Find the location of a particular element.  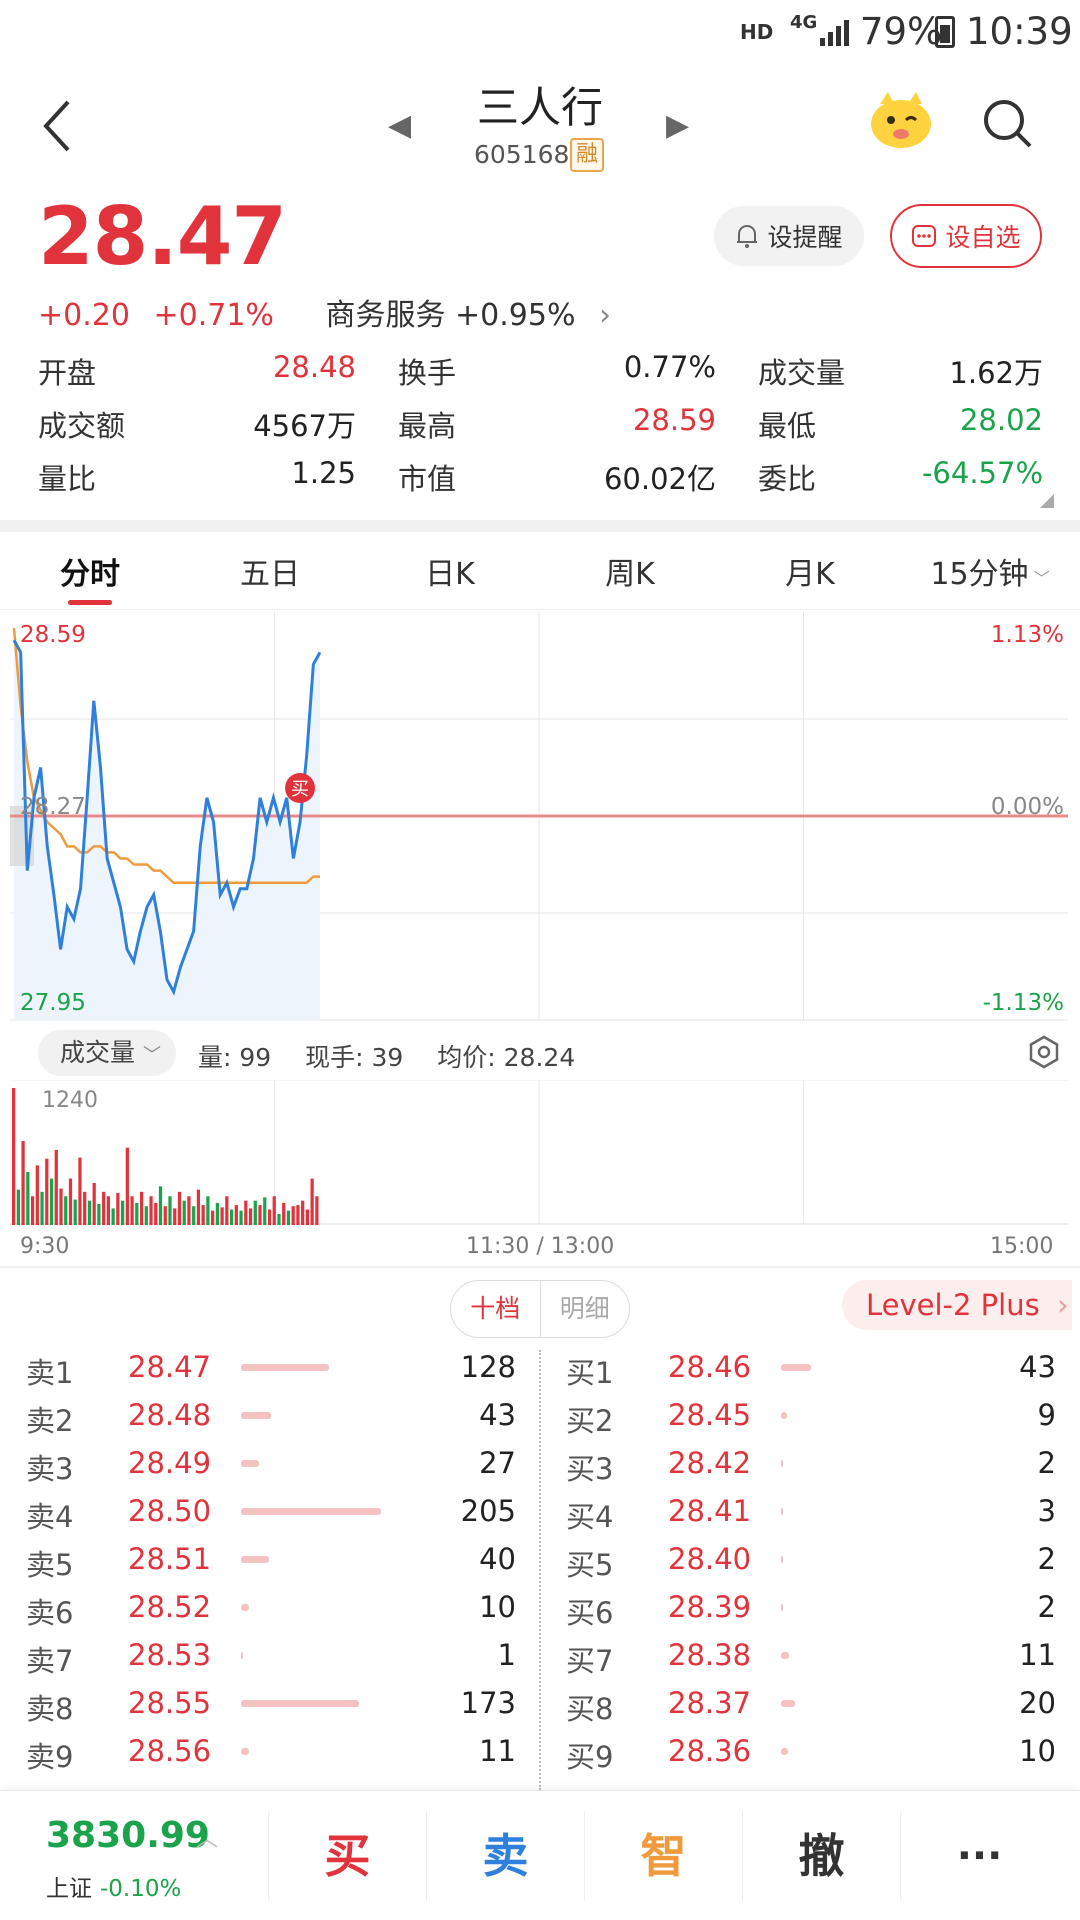

settings-hex-icon is located at coordinates (1044, 1052).